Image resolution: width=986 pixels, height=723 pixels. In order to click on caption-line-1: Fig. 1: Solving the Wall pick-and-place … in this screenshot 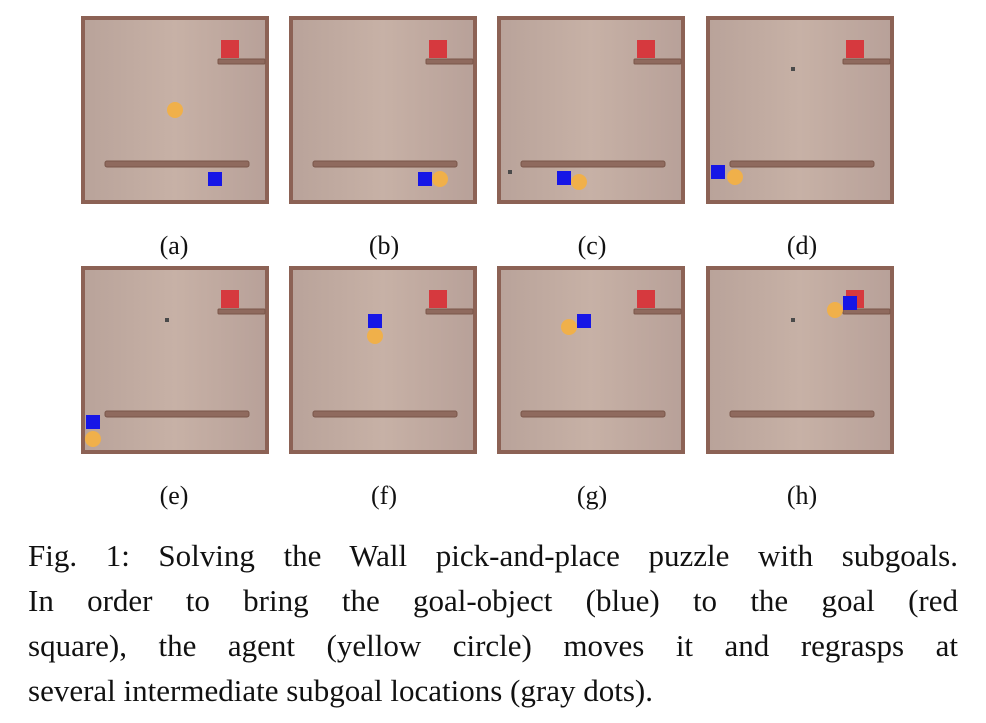, I will do `click(493, 555)`.